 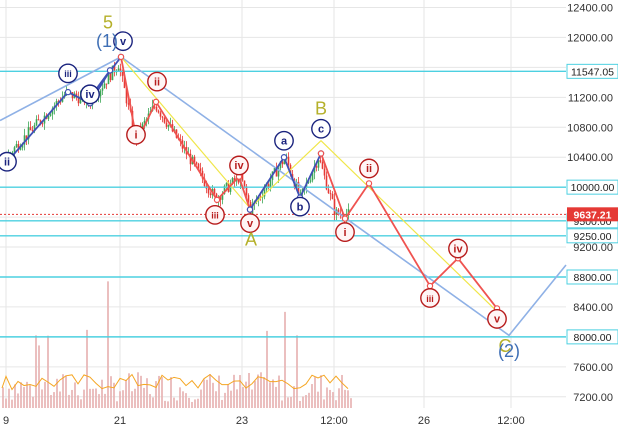 I want to click on y-tick-label: 10400.00, so click(x=590, y=158).